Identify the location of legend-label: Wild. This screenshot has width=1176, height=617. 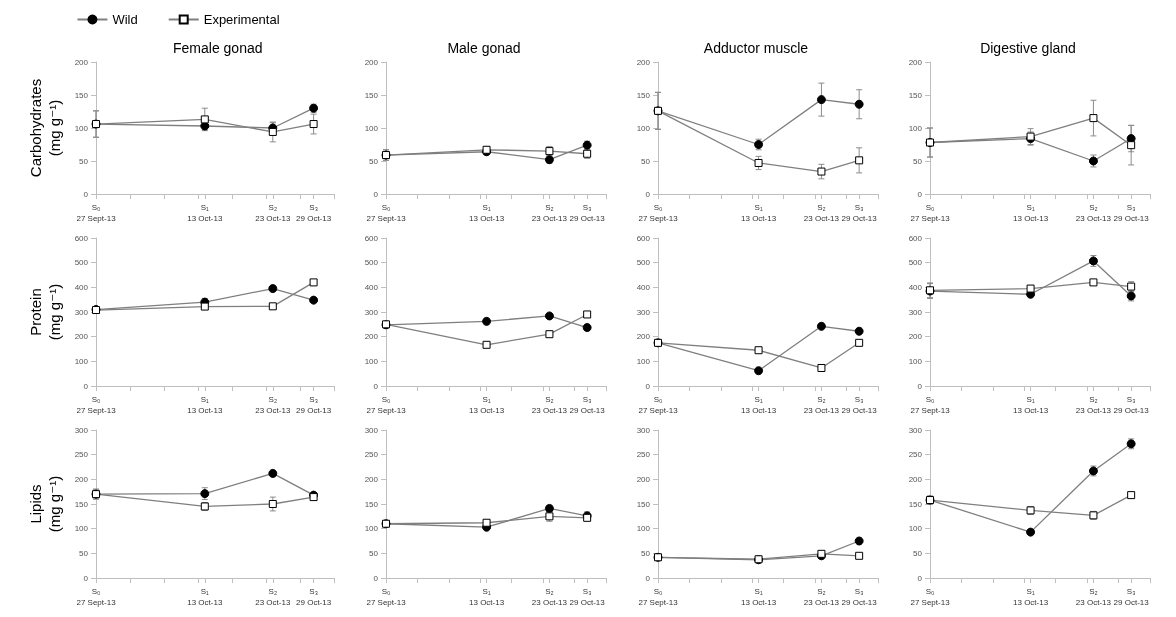
(125, 19).